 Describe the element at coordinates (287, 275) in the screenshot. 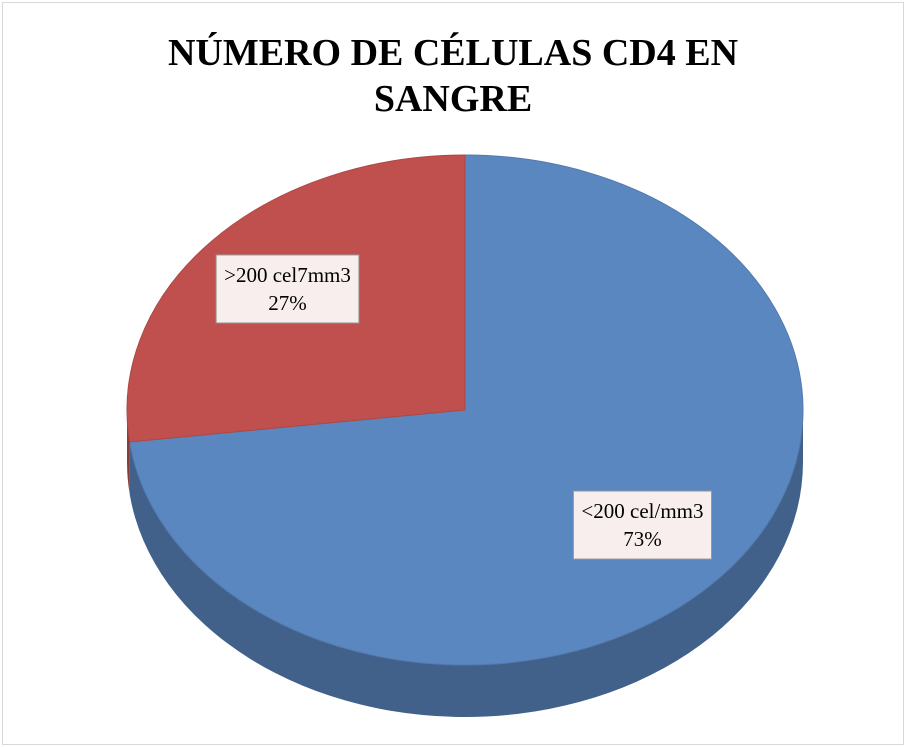

I see `label-category: >200 cel7mm3` at that location.